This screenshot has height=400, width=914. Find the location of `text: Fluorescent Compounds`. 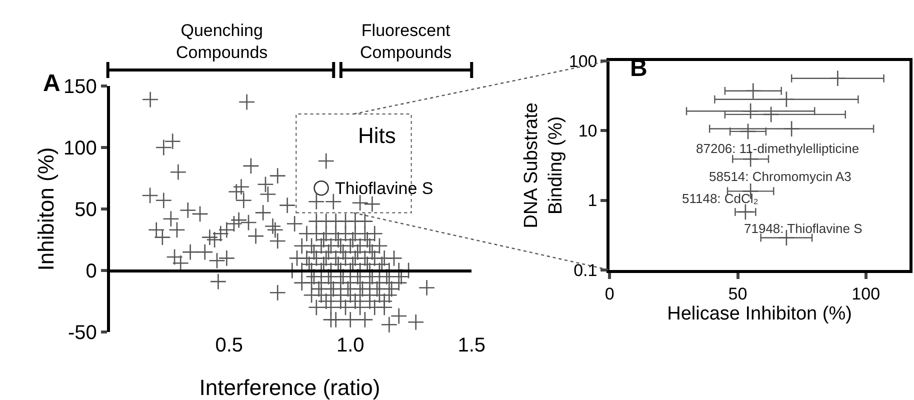

text: Fluorescent Compounds is located at coordinates (406, 41).